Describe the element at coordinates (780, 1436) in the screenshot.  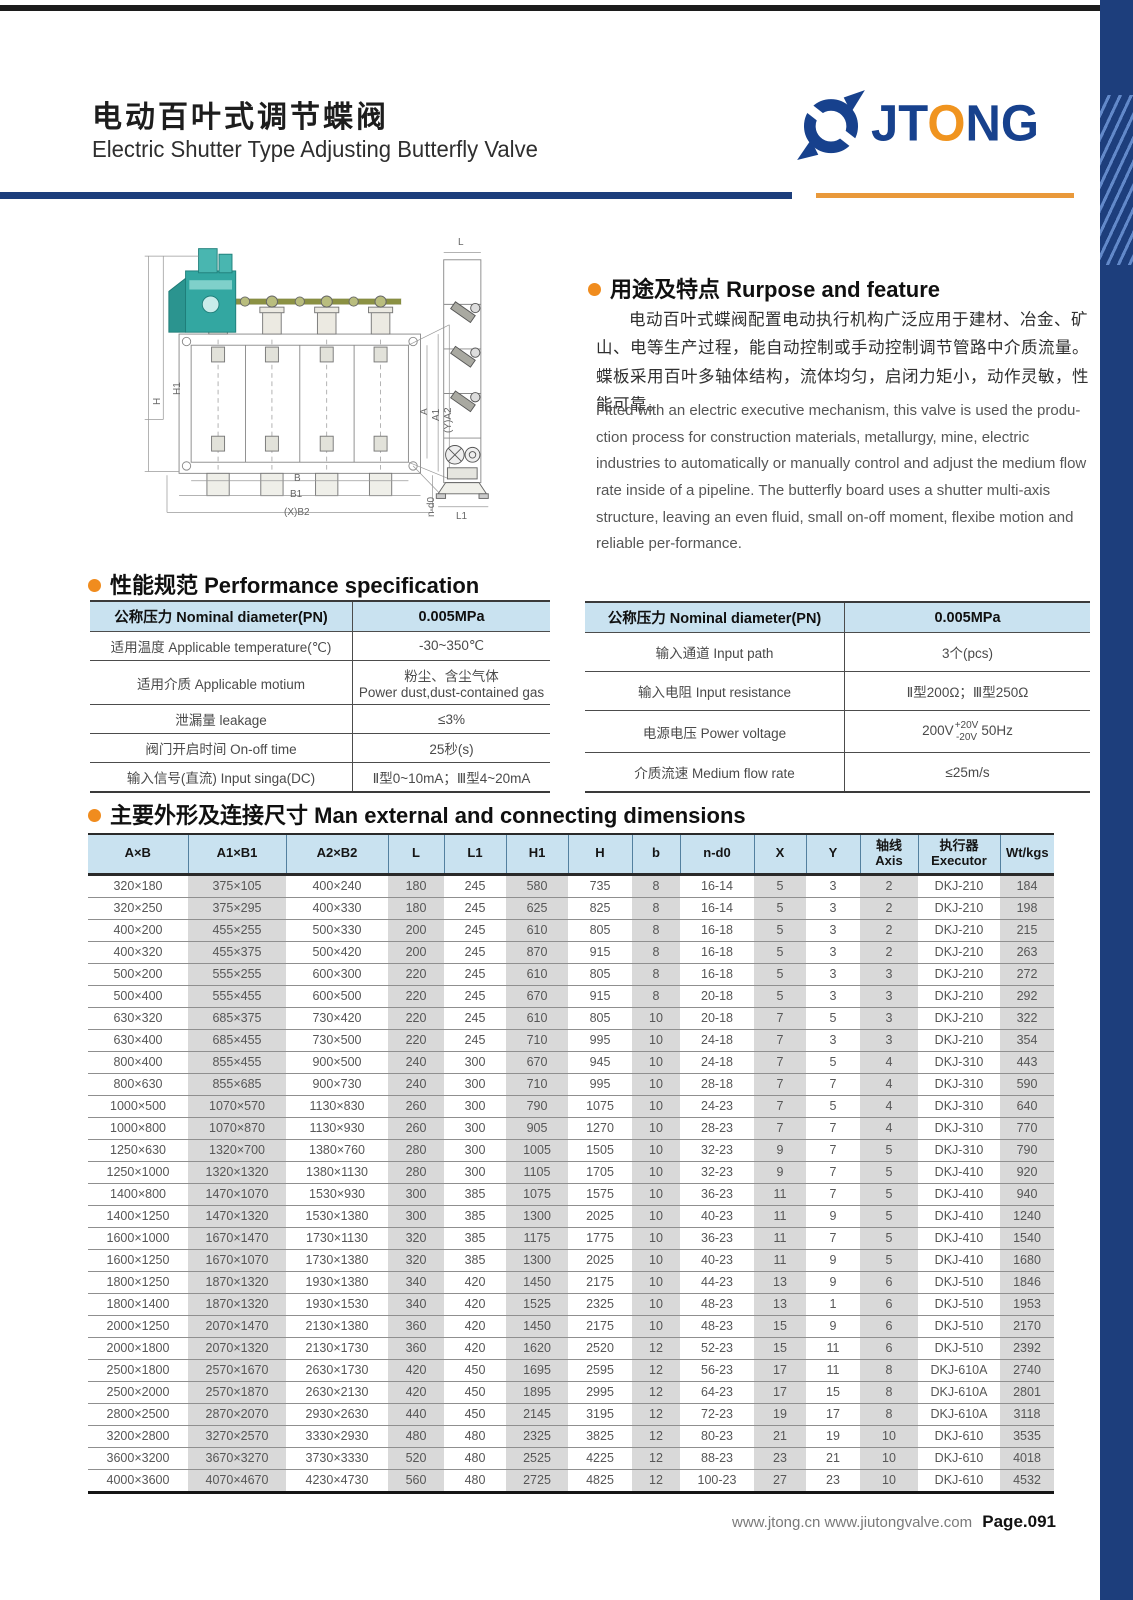
I see `dims-cell: 21` at that location.